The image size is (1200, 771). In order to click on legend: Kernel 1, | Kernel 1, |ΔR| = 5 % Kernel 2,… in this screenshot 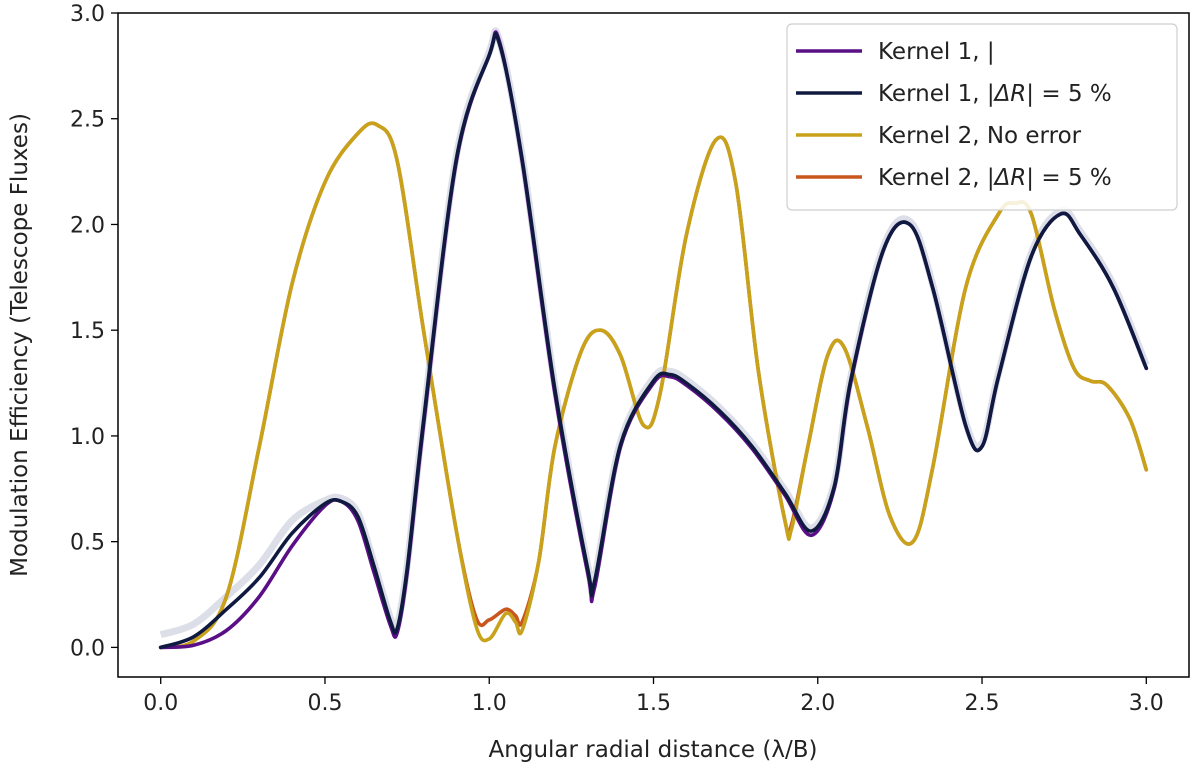, I will do `click(982, 117)`.